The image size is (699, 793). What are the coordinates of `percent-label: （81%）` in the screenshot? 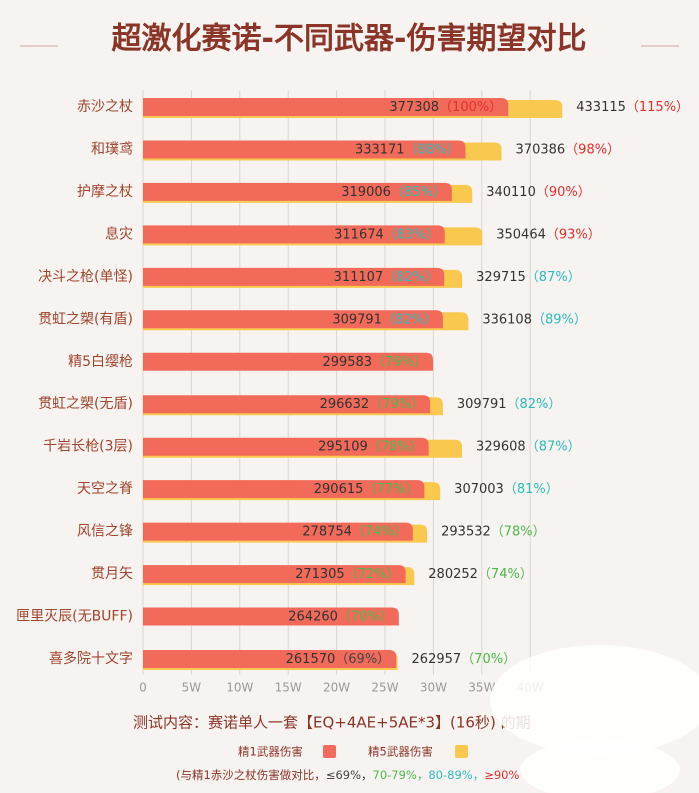 It's located at (531, 489).